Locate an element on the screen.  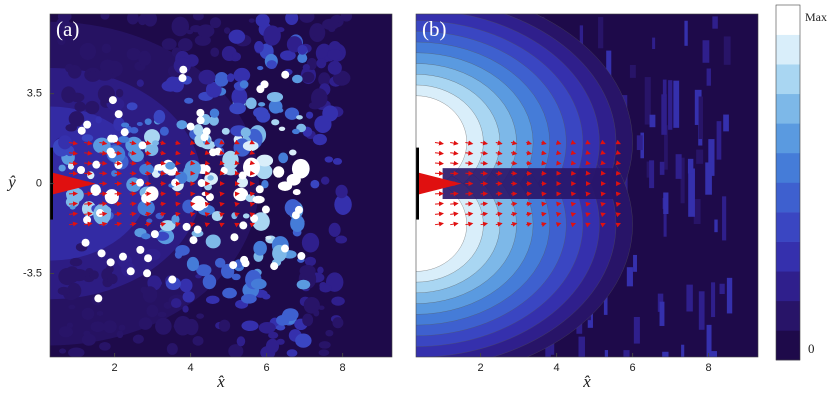
colorbar-label: Max is located at coordinates (816, 17).